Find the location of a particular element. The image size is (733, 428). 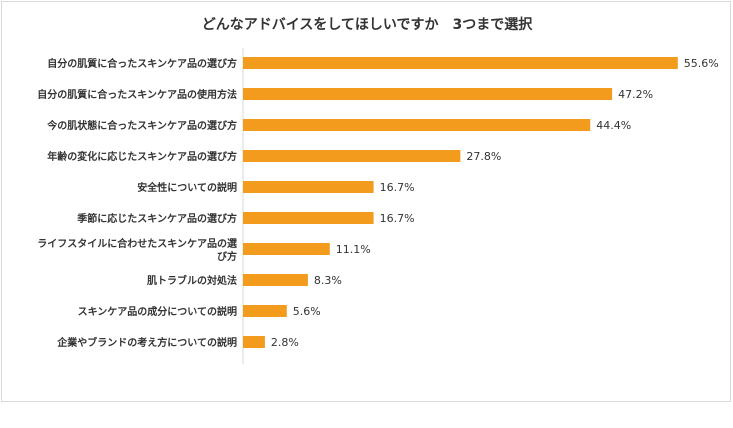

value-label: 44.4% is located at coordinates (613, 125).